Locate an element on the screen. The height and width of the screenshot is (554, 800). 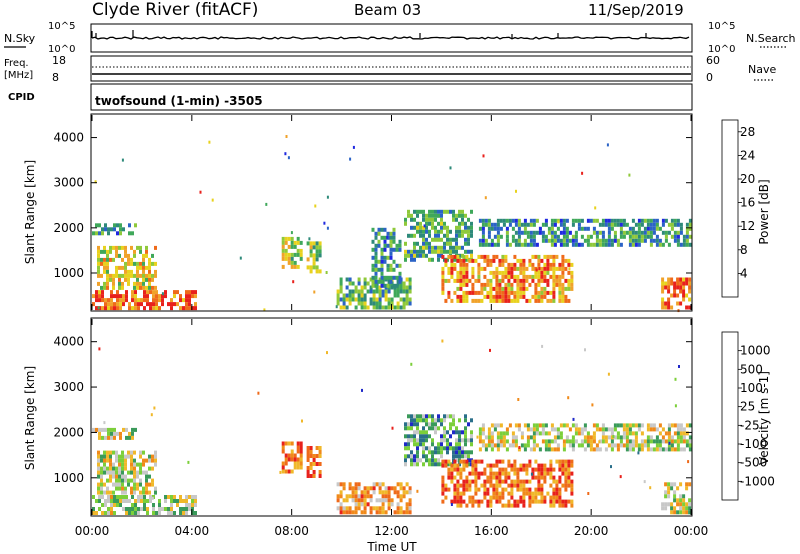
y-tick-label: 4000 is located at coordinates (68, 138).